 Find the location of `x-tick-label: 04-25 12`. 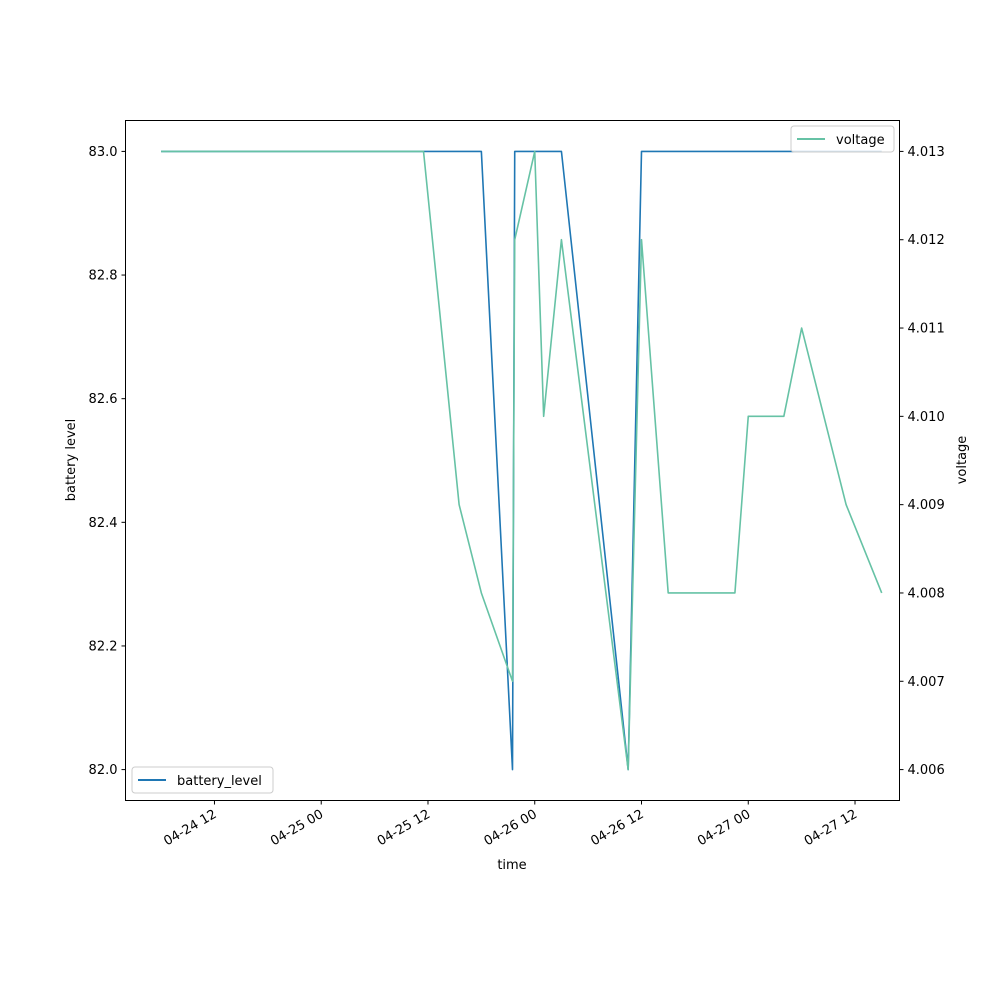

x-tick-label: 04-25 12 is located at coordinates (404, 828).